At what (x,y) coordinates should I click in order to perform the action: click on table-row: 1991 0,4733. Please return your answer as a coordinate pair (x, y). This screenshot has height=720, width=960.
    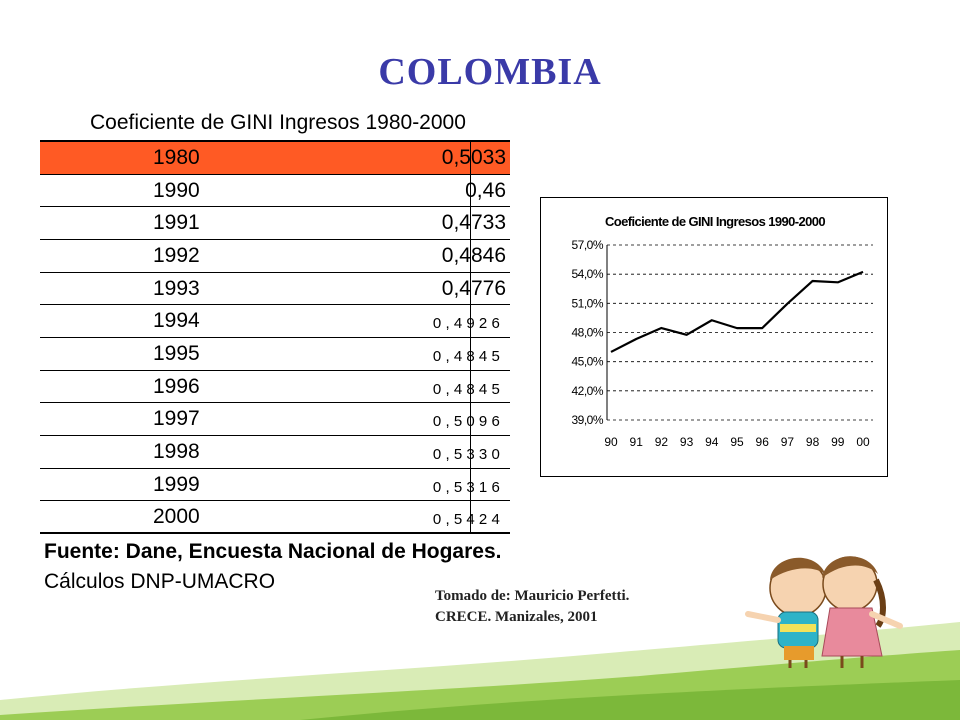
    Looking at the image, I should click on (275, 223).